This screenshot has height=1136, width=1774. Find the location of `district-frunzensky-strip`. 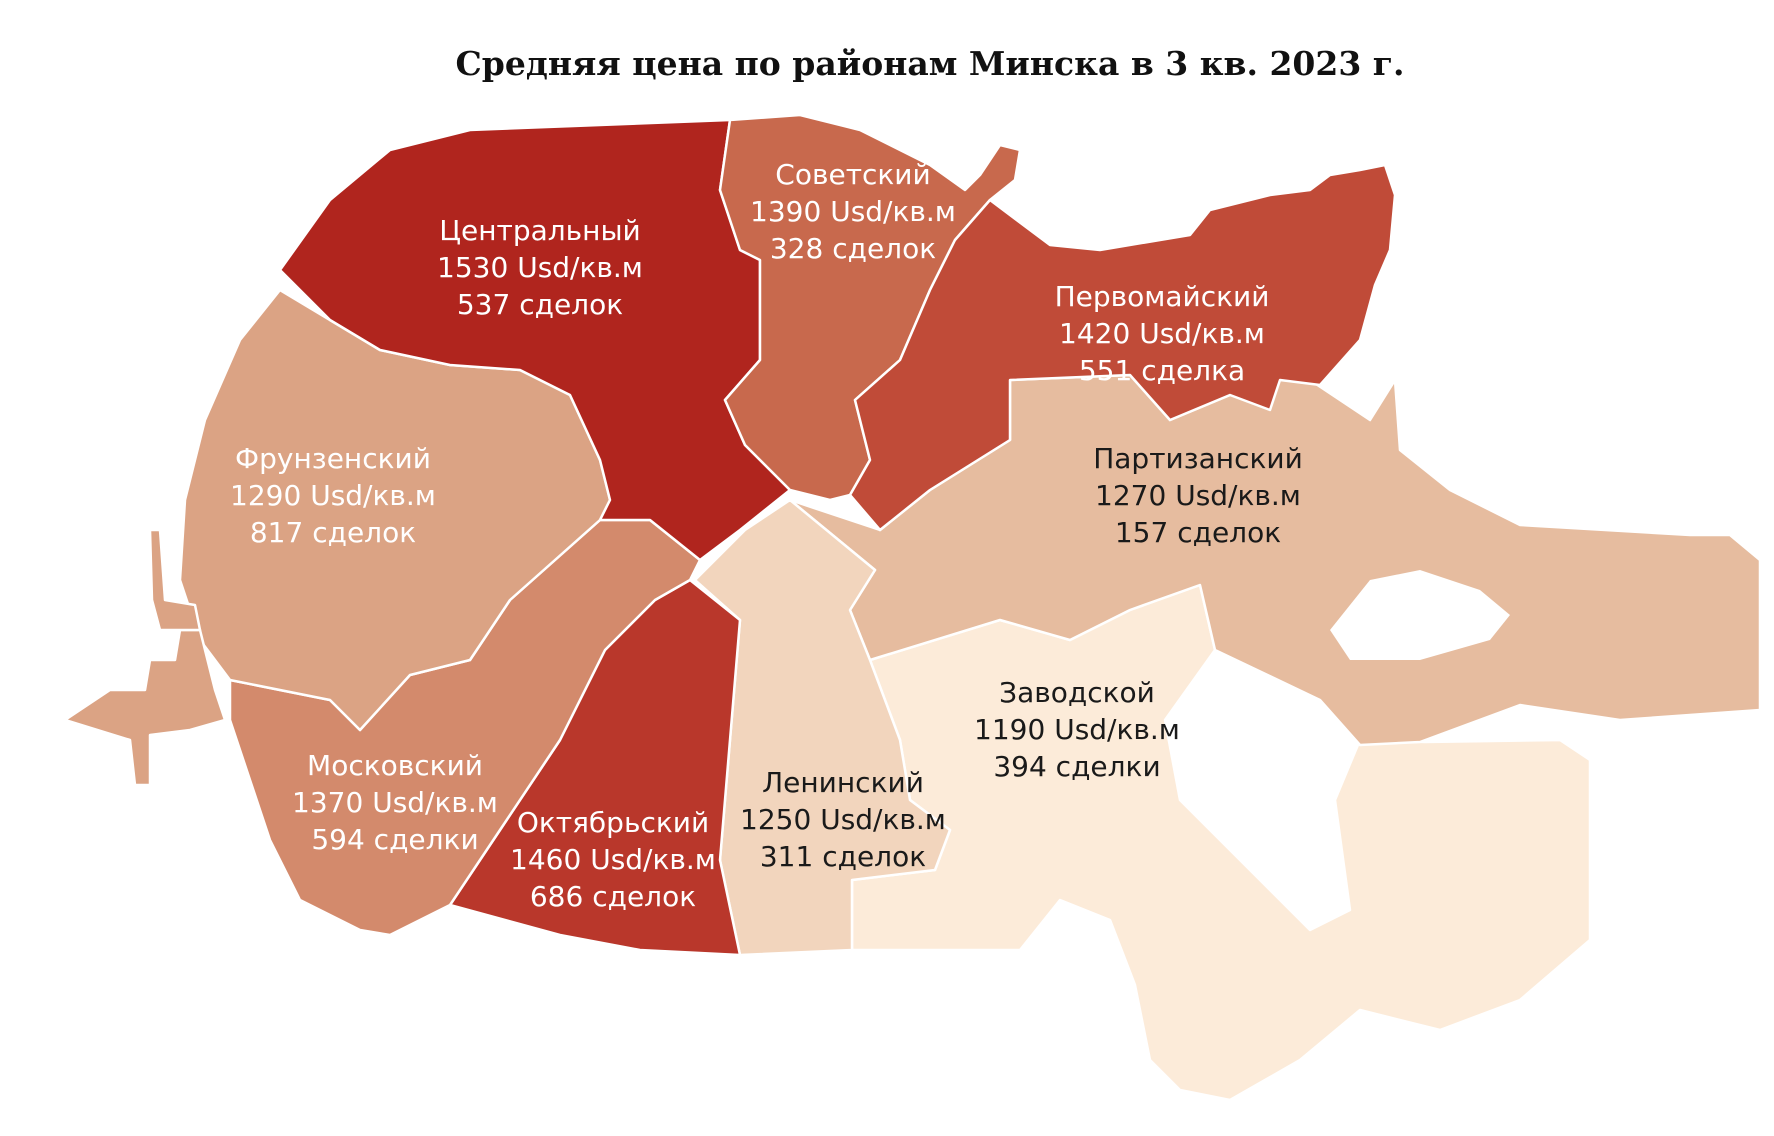

district-frunzensky-strip is located at coordinates (175, 580).